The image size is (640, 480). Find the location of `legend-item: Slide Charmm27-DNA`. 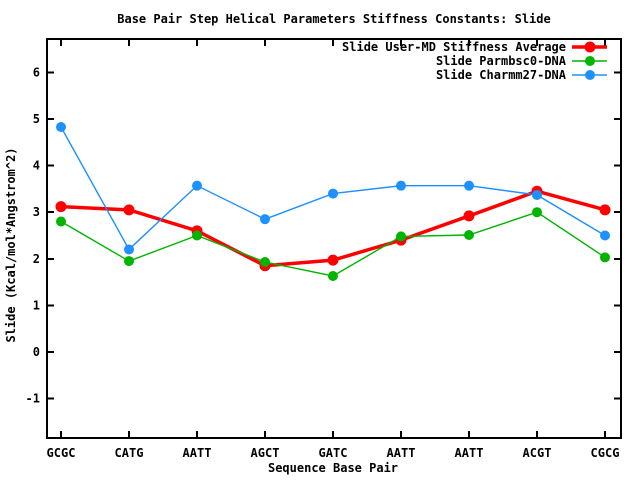

legend-item: Slide Charmm27-DNA is located at coordinates (521, 75).